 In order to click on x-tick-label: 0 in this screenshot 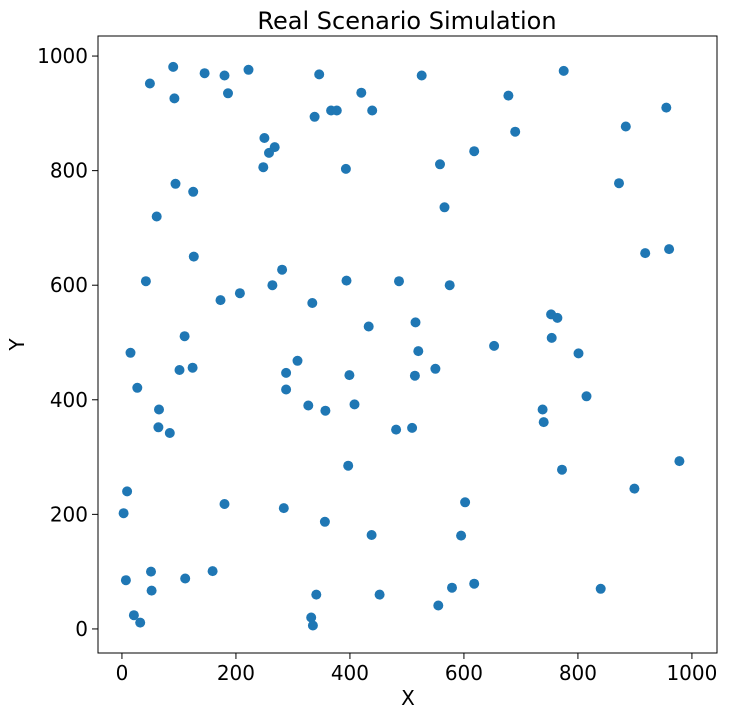, I will do `click(122, 673)`.